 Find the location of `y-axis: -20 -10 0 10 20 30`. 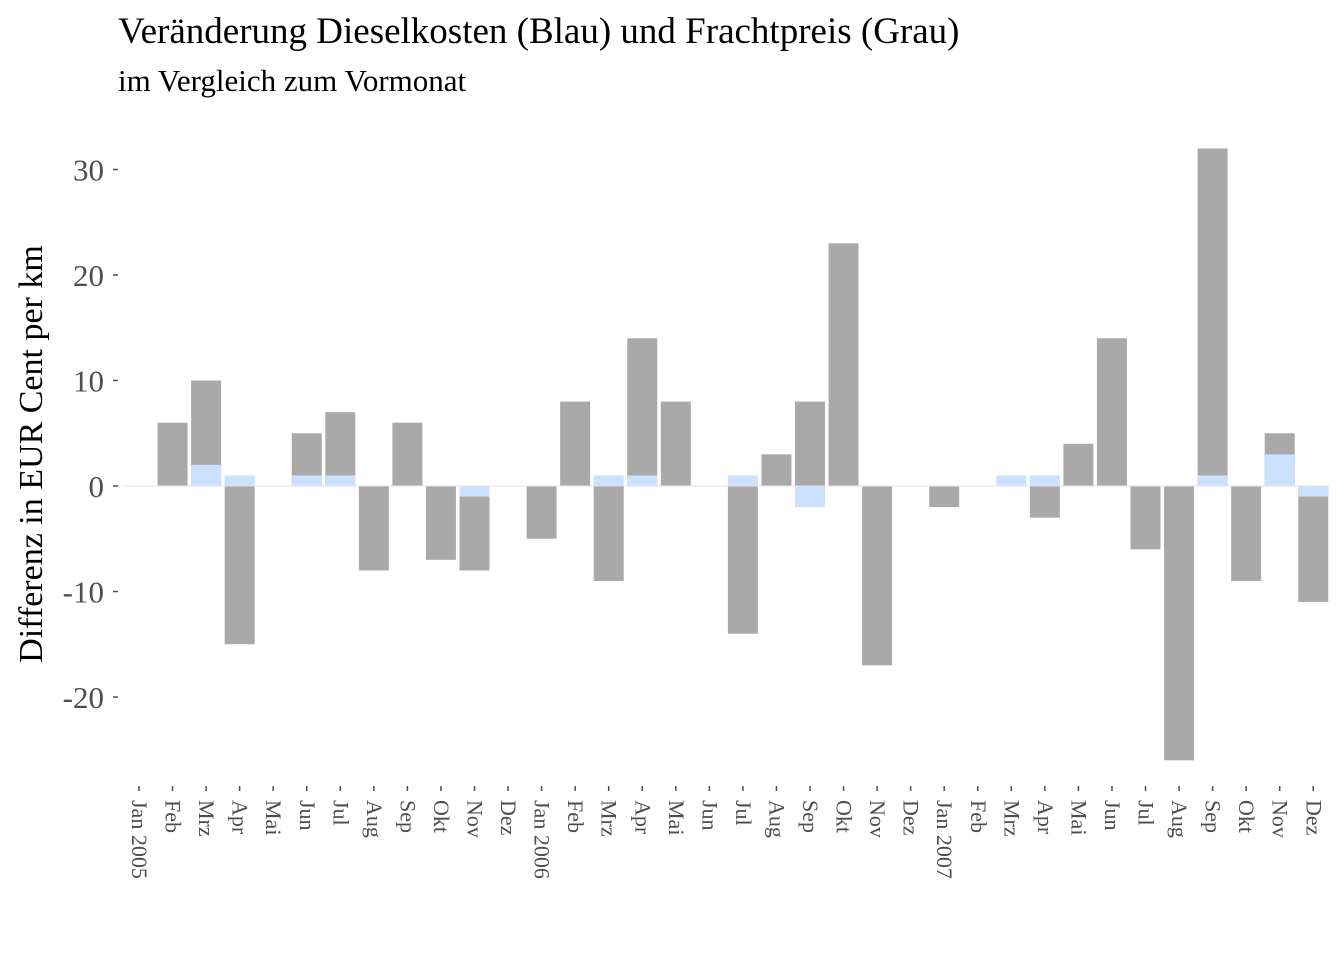

y-axis: -20 -10 0 10 20 30 is located at coordinates (90, 434).